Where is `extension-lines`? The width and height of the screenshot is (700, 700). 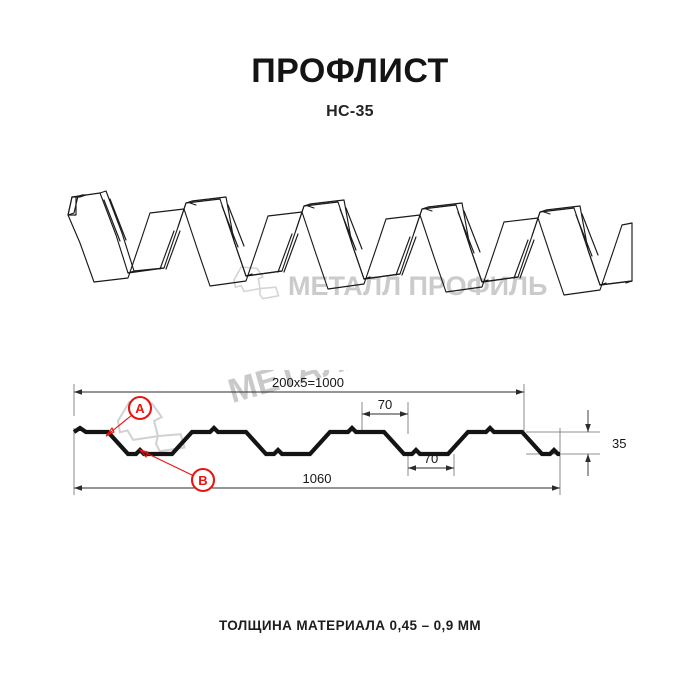
extension-lines is located at coordinates (336, 439).